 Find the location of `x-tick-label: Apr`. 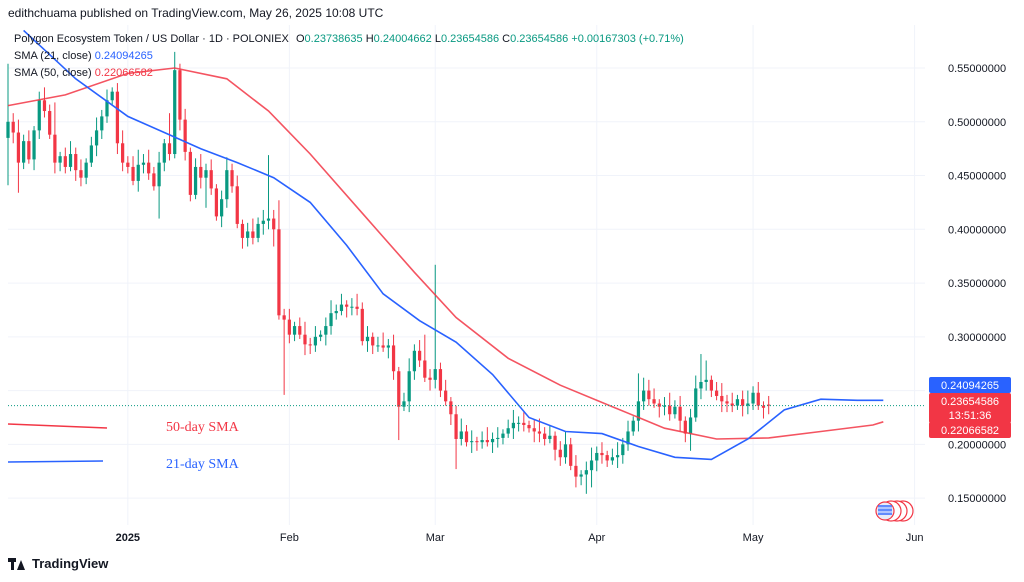

x-tick-label: Apr is located at coordinates (596, 538).